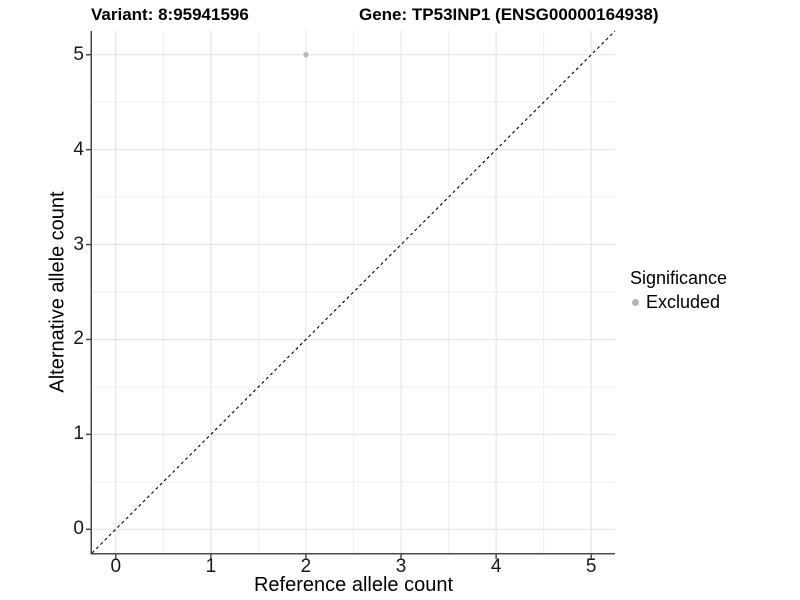  Describe the element at coordinates (353, 585) in the screenshot. I see `x-axis-title: Reference allele count` at that location.